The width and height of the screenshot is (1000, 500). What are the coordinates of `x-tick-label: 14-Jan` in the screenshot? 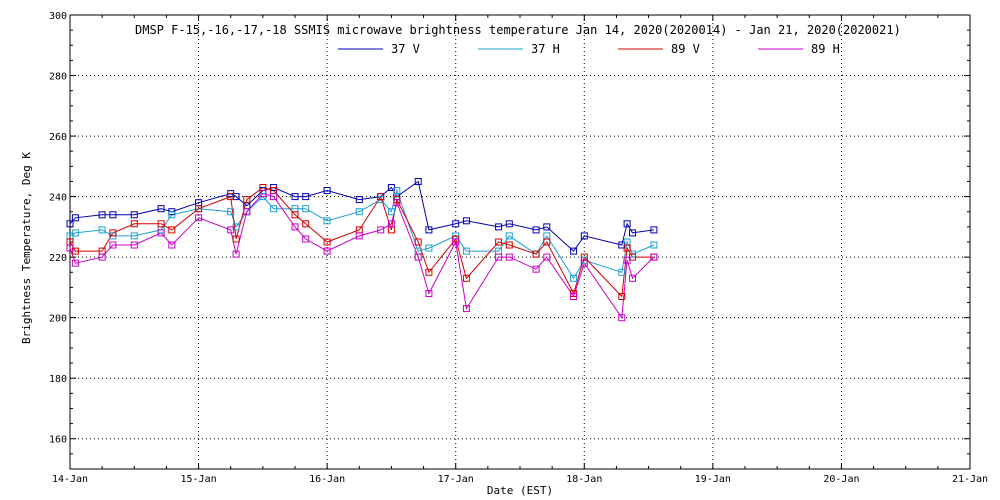 It's located at (70, 479).